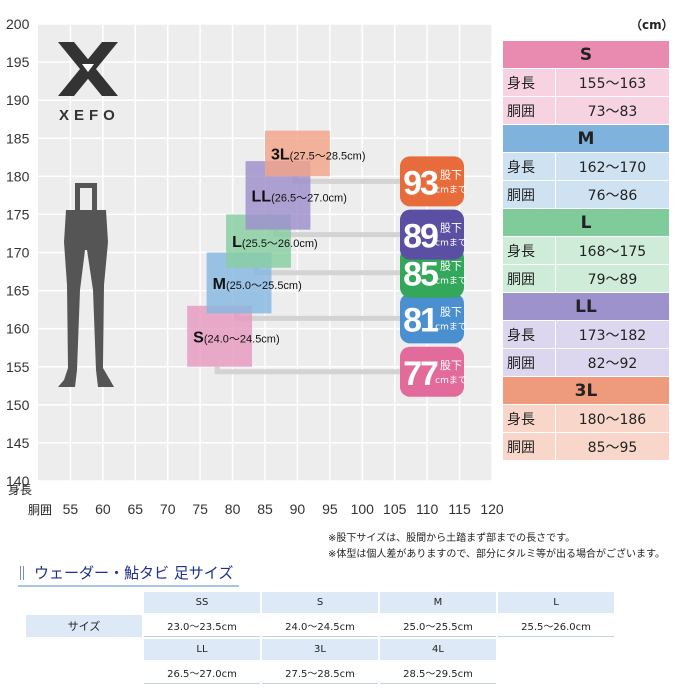 The image size is (684, 695). I want to click on size-table-header: S, so click(586, 54).